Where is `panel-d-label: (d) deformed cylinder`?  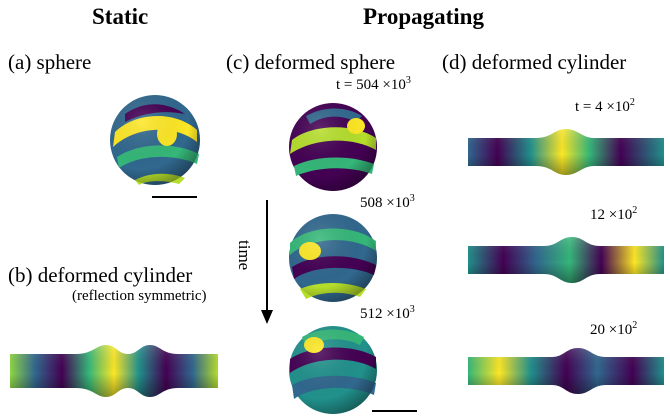 panel-d-label: (d) deformed cylinder is located at coordinates (534, 62).